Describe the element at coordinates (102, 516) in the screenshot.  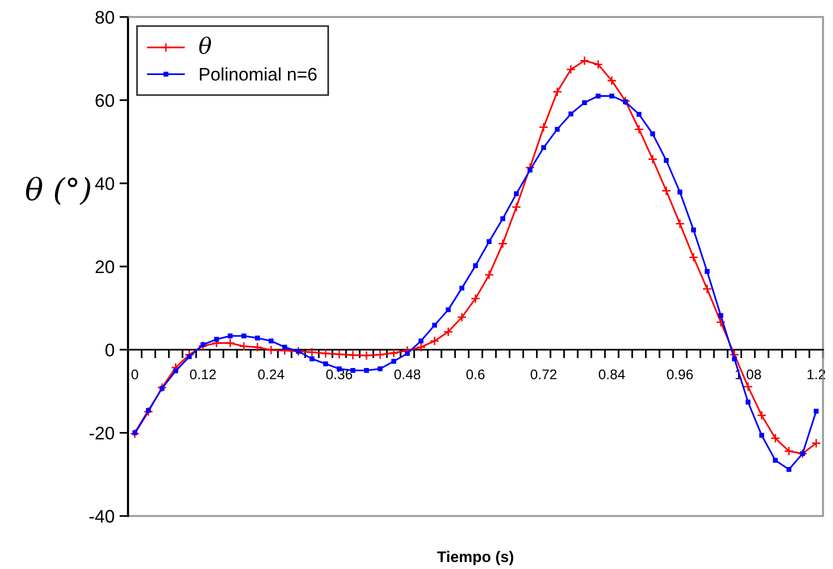
I see `y-tick-label: -40` at that location.